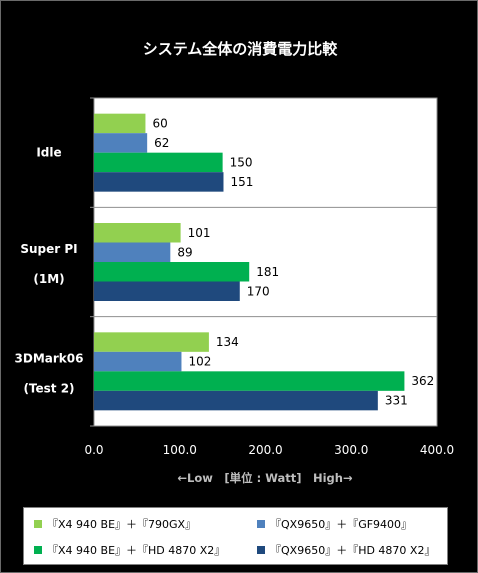 The image size is (478, 573). I want to click on legend-label: 『X4 940 BE』＋『HD 4870 X2』, so click(136, 550).